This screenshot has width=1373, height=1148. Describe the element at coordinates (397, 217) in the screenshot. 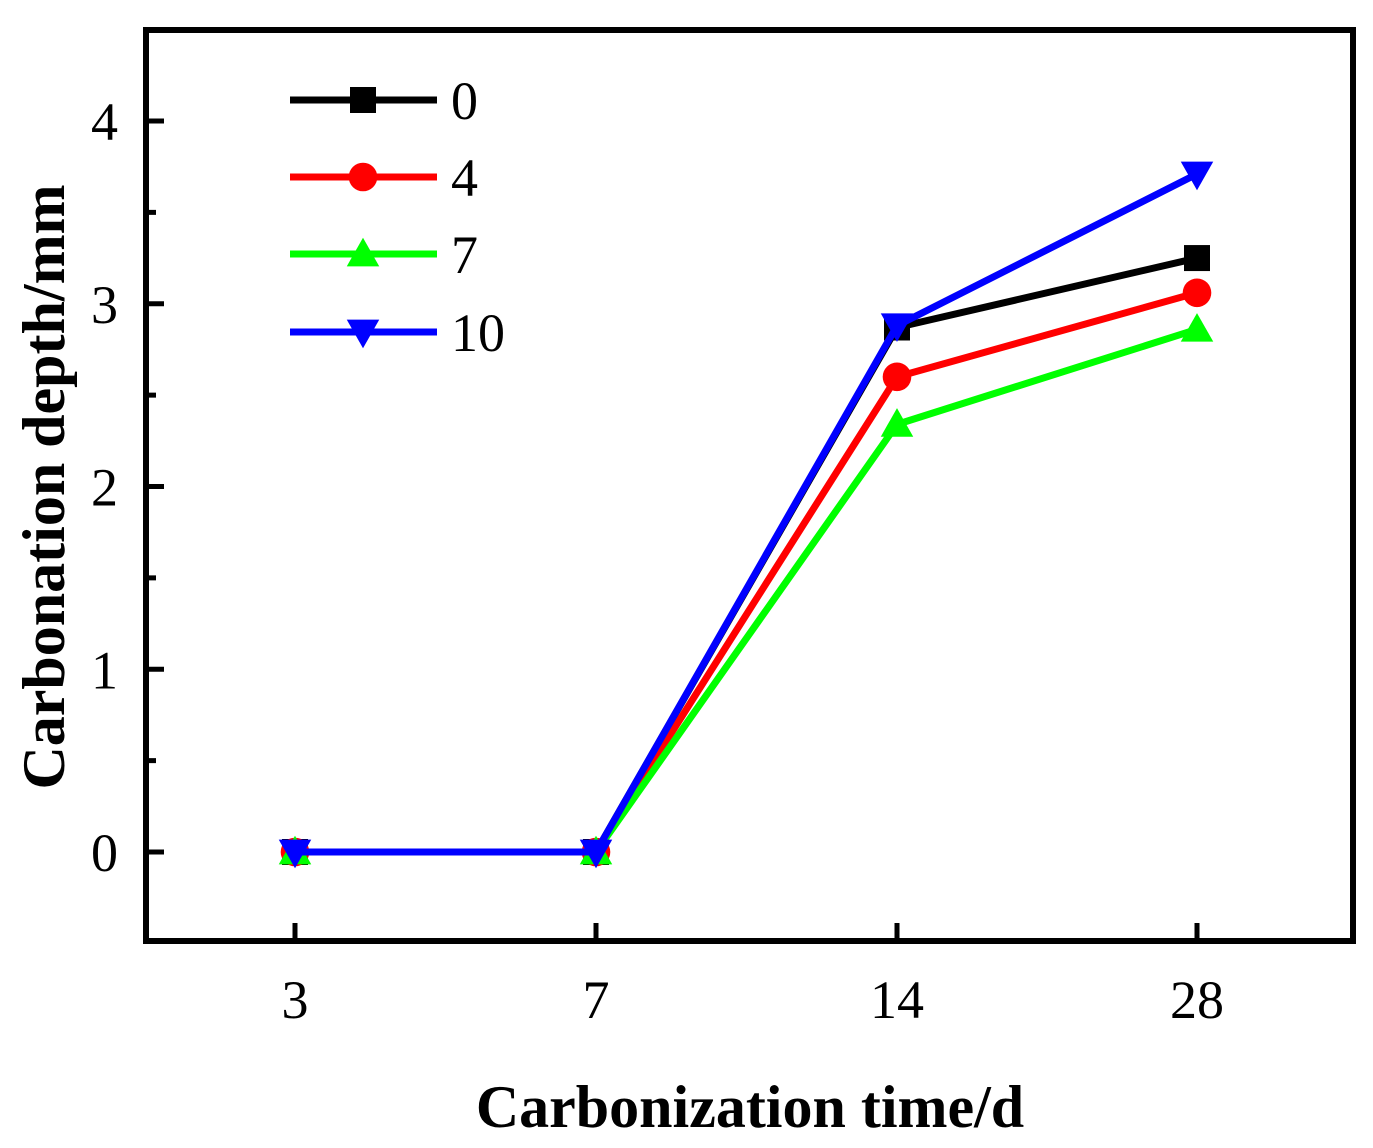

I see `legend: 0 4 7 10` at that location.